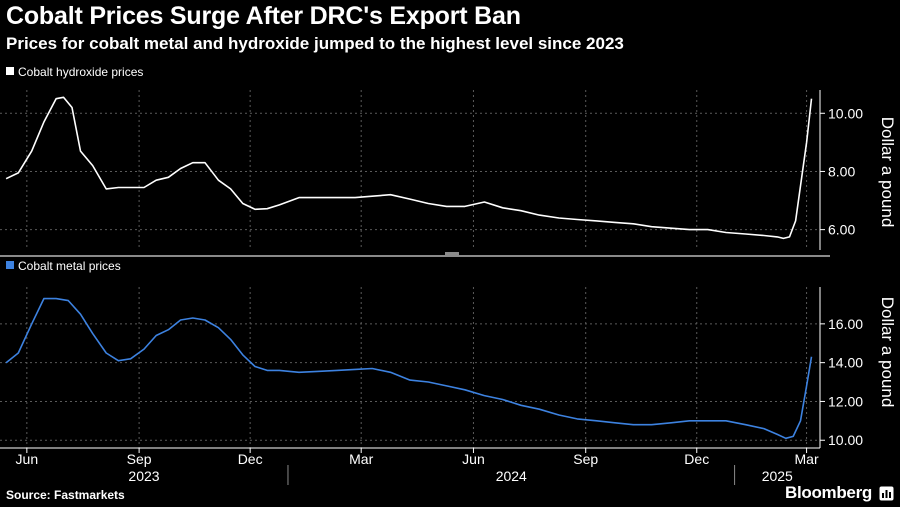  I want to click on xtick-label-1: Jun, so click(27, 459).